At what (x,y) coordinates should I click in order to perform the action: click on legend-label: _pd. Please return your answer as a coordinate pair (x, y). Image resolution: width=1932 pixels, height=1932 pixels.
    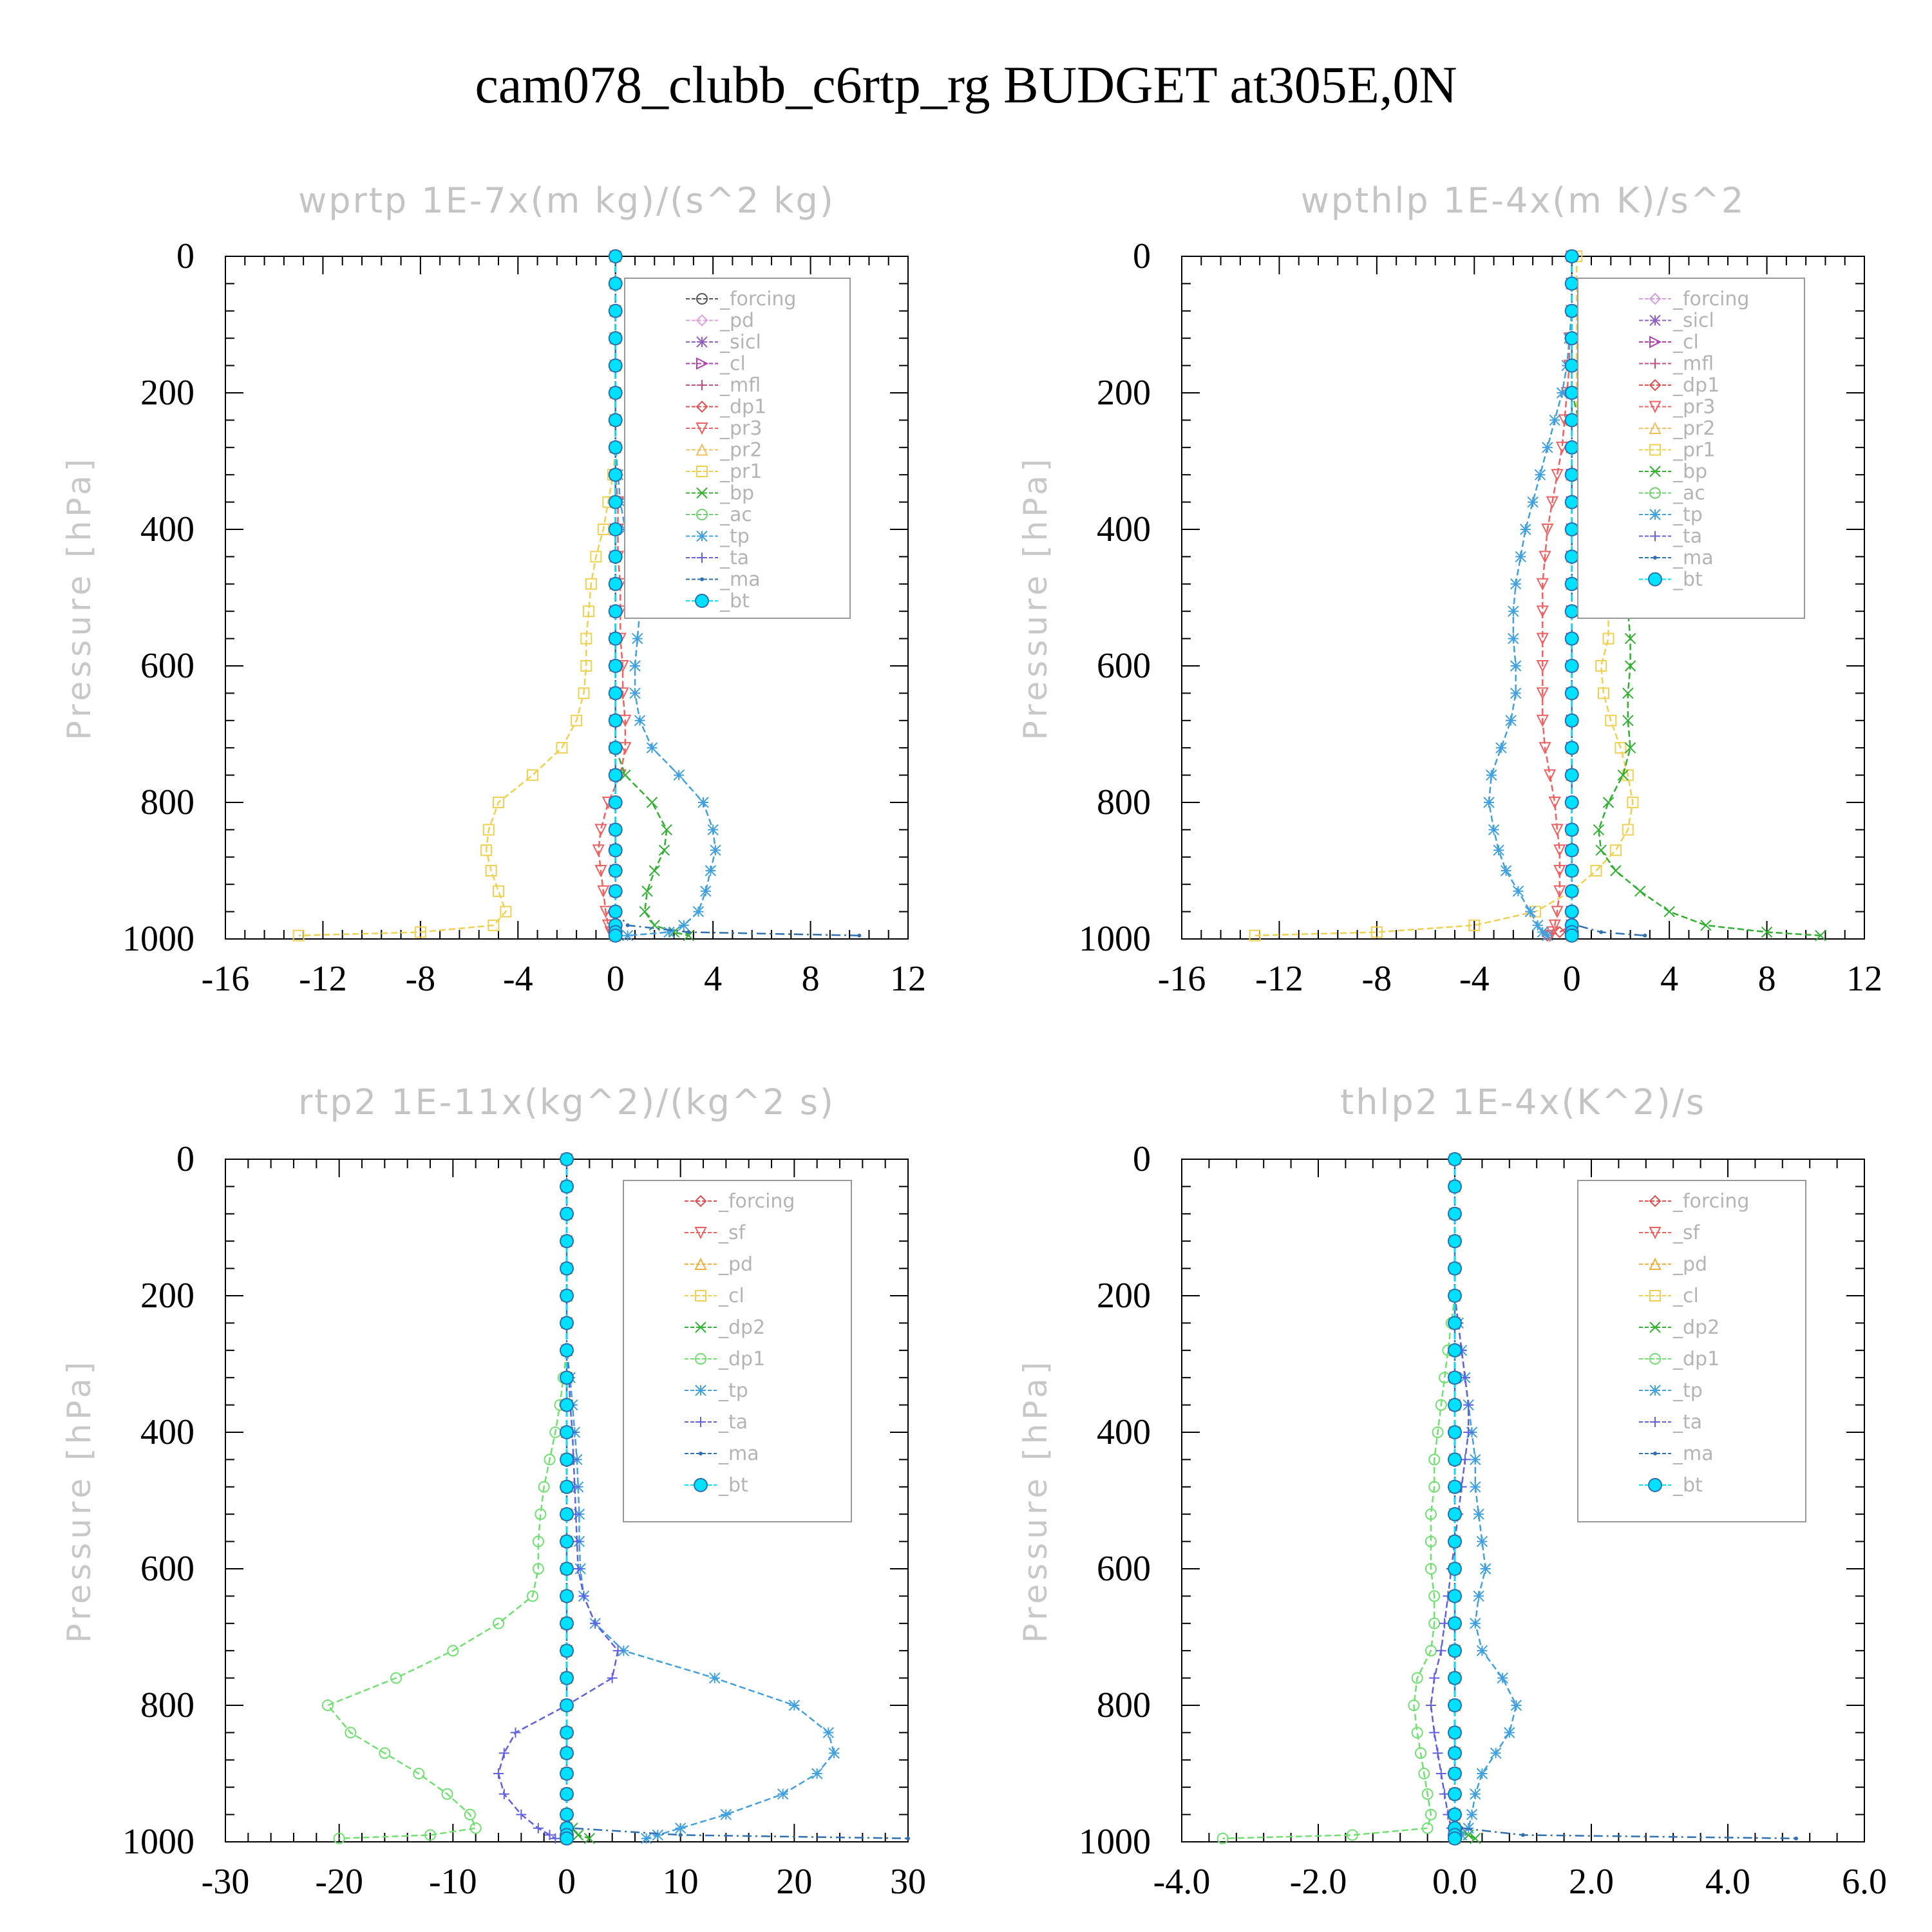
    Looking at the image, I should click on (1690, 1264).